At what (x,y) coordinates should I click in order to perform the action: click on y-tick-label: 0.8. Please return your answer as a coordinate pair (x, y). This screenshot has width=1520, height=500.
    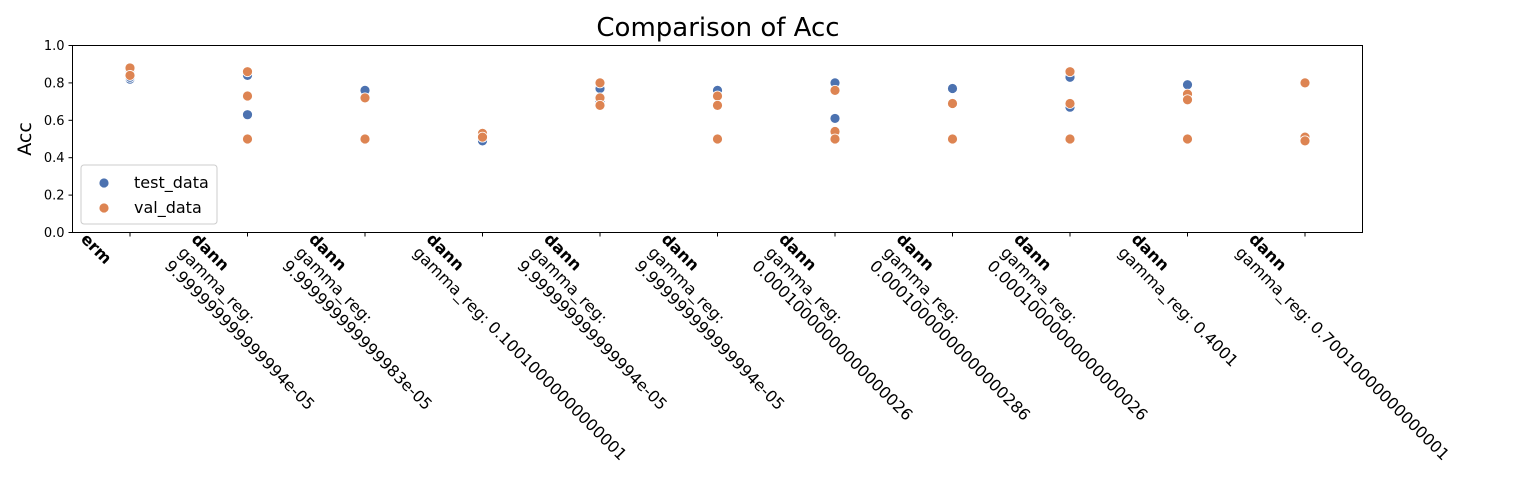
    Looking at the image, I should click on (54, 83).